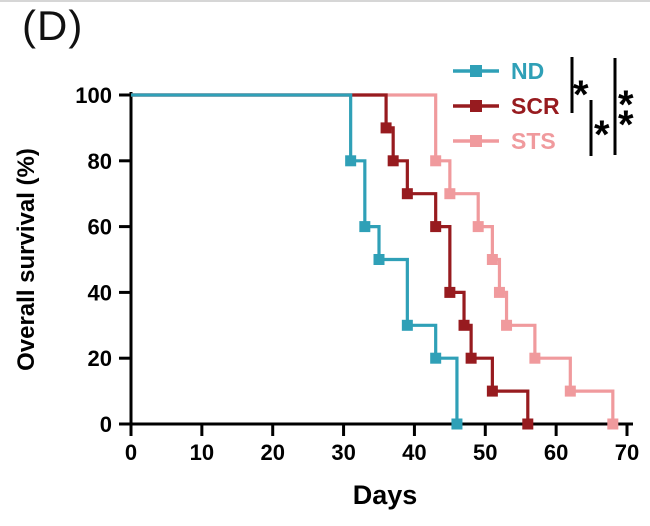 The image size is (650, 526). What do you see at coordinates (325, 1) in the screenshot?
I see `screenshot-top-border` at bounding box center [325, 1].